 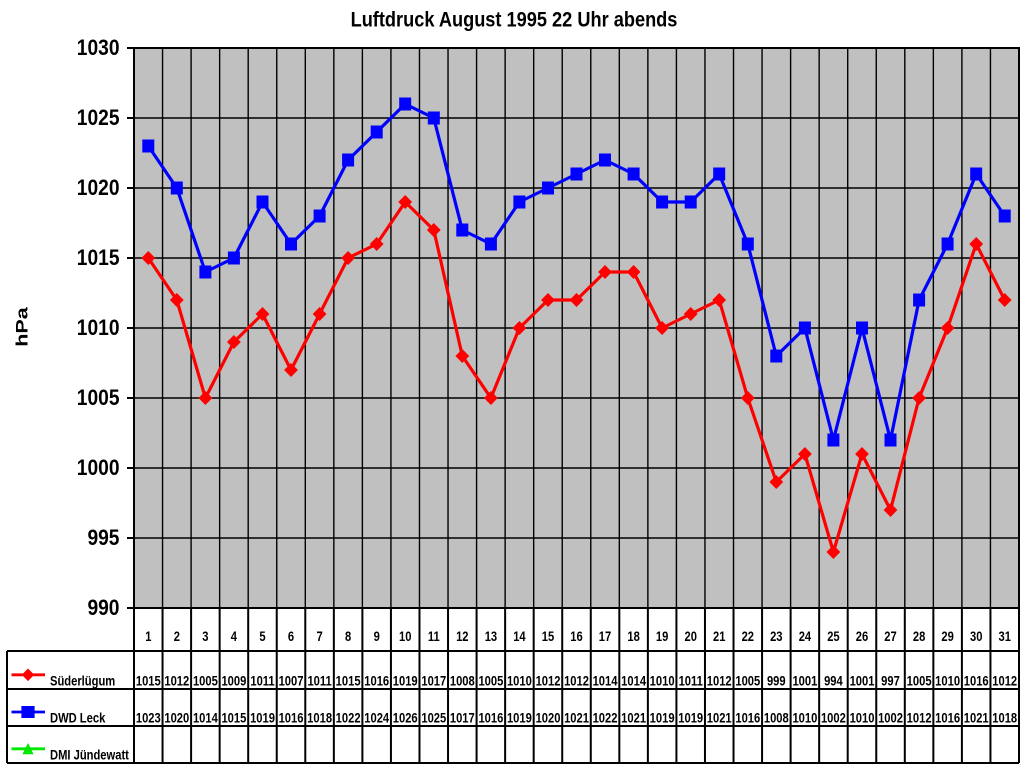 I want to click on svg-text: 5, so click(x=262, y=636).